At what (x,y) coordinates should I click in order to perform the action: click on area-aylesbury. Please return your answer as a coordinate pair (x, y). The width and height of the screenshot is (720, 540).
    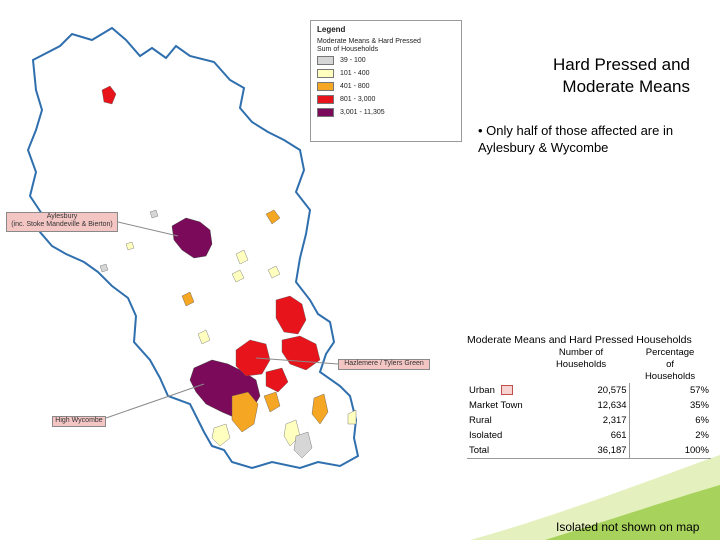
    Looking at the image, I should click on (192, 238).